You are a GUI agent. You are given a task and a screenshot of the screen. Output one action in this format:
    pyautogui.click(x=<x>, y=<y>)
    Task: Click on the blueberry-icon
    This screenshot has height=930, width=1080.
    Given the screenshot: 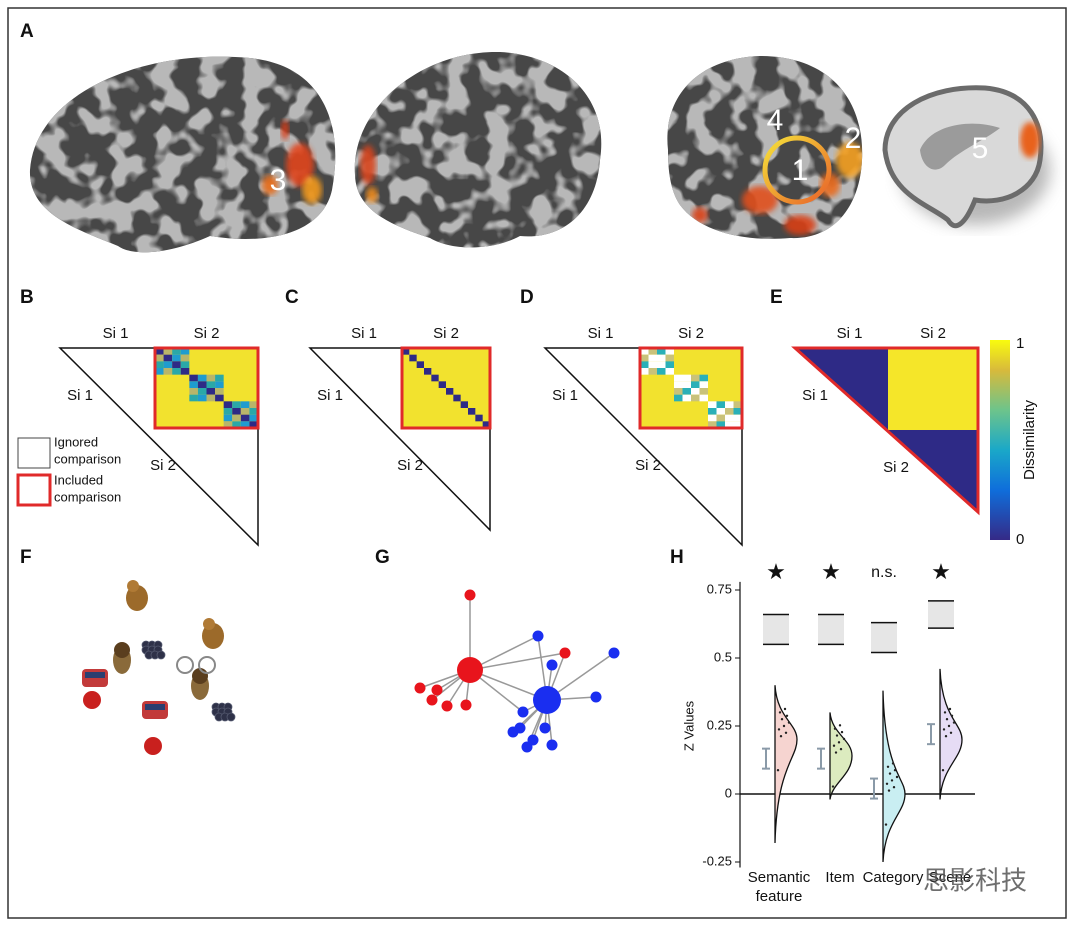 What is the action you would take?
    pyautogui.click(x=231, y=717)
    